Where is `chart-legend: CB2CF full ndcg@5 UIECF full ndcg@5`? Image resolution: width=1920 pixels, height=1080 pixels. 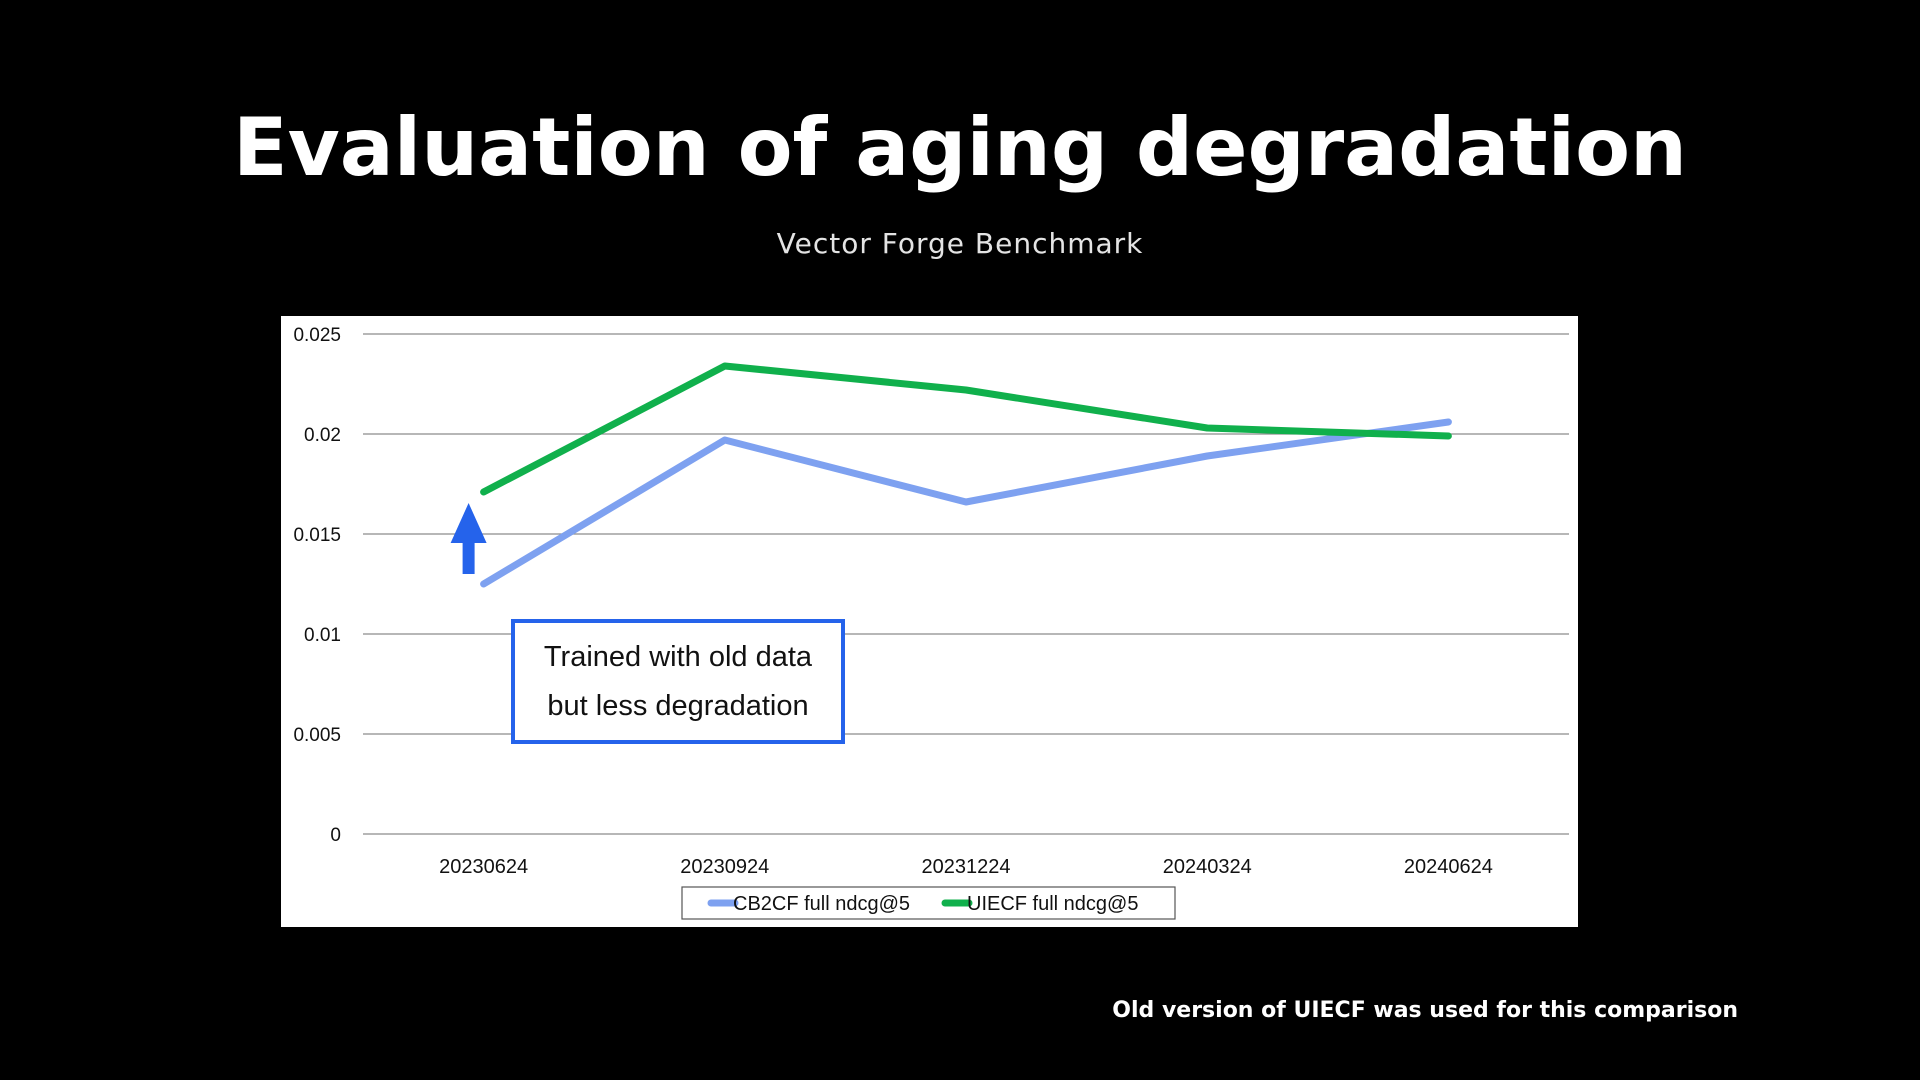
chart-legend: CB2CF full ndcg@5 UIECF full ndcg@5 is located at coordinates (928, 903).